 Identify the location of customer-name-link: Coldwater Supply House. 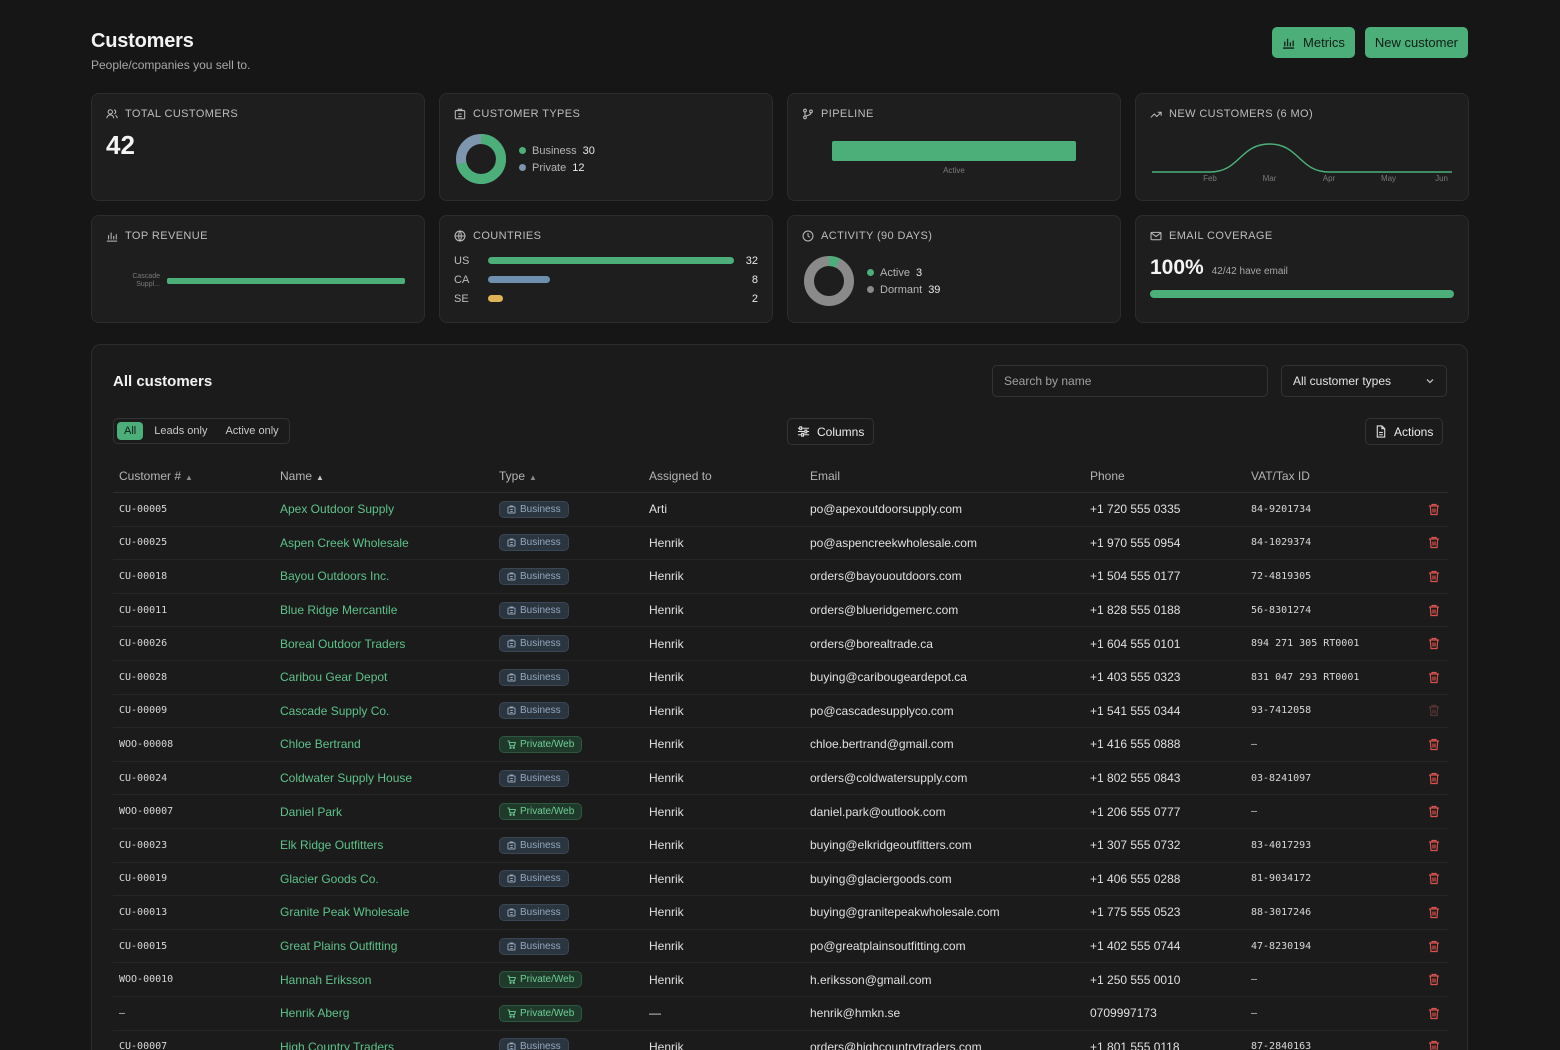
(346, 778).